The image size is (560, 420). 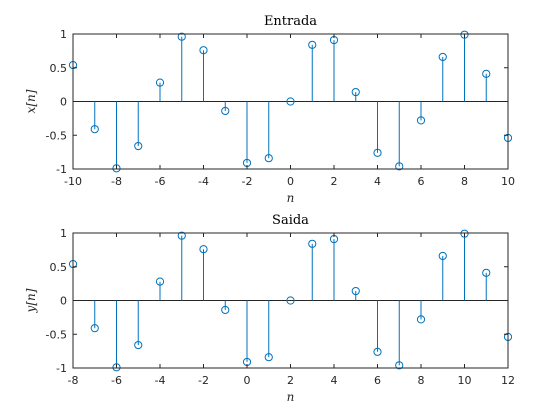 I want to click on x-tick-label: 12, so click(x=508, y=380).